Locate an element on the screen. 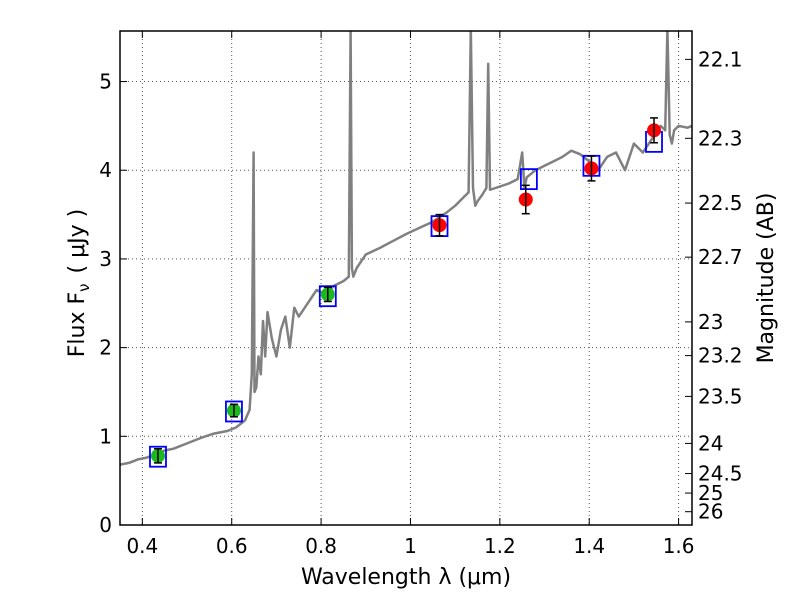 The image size is (800, 605). y-tick-label: 4 is located at coordinates (105, 170).